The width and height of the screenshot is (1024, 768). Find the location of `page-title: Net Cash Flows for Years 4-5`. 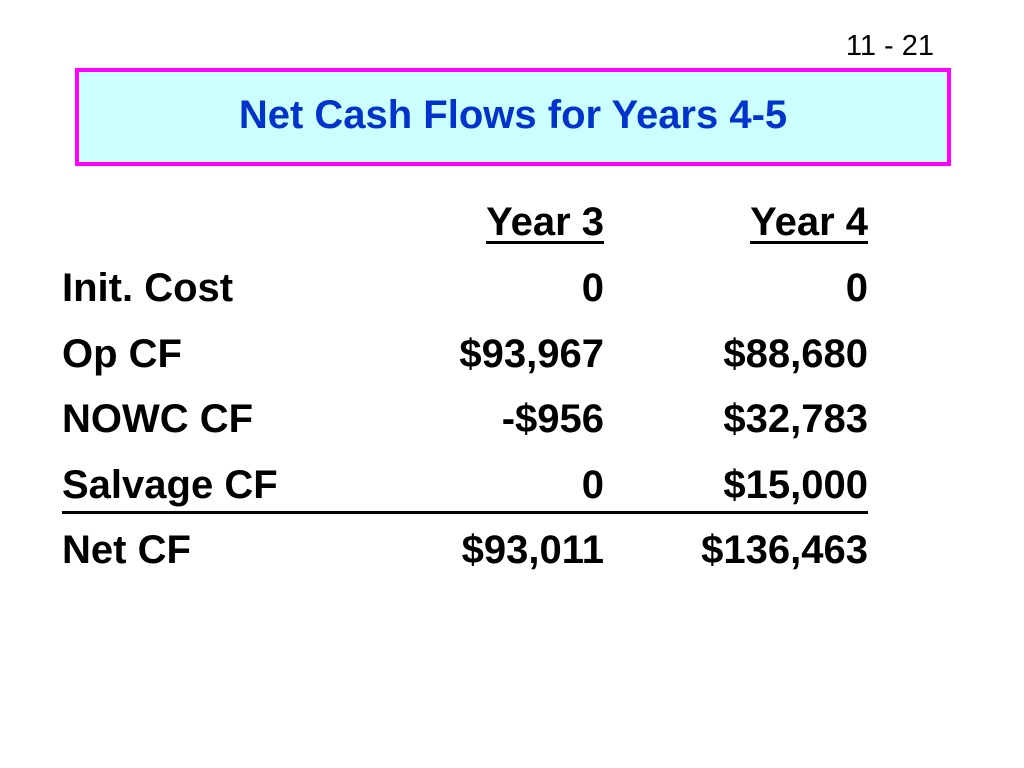

page-title: Net Cash Flows for Years 4-5 is located at coordinates (513, 115).